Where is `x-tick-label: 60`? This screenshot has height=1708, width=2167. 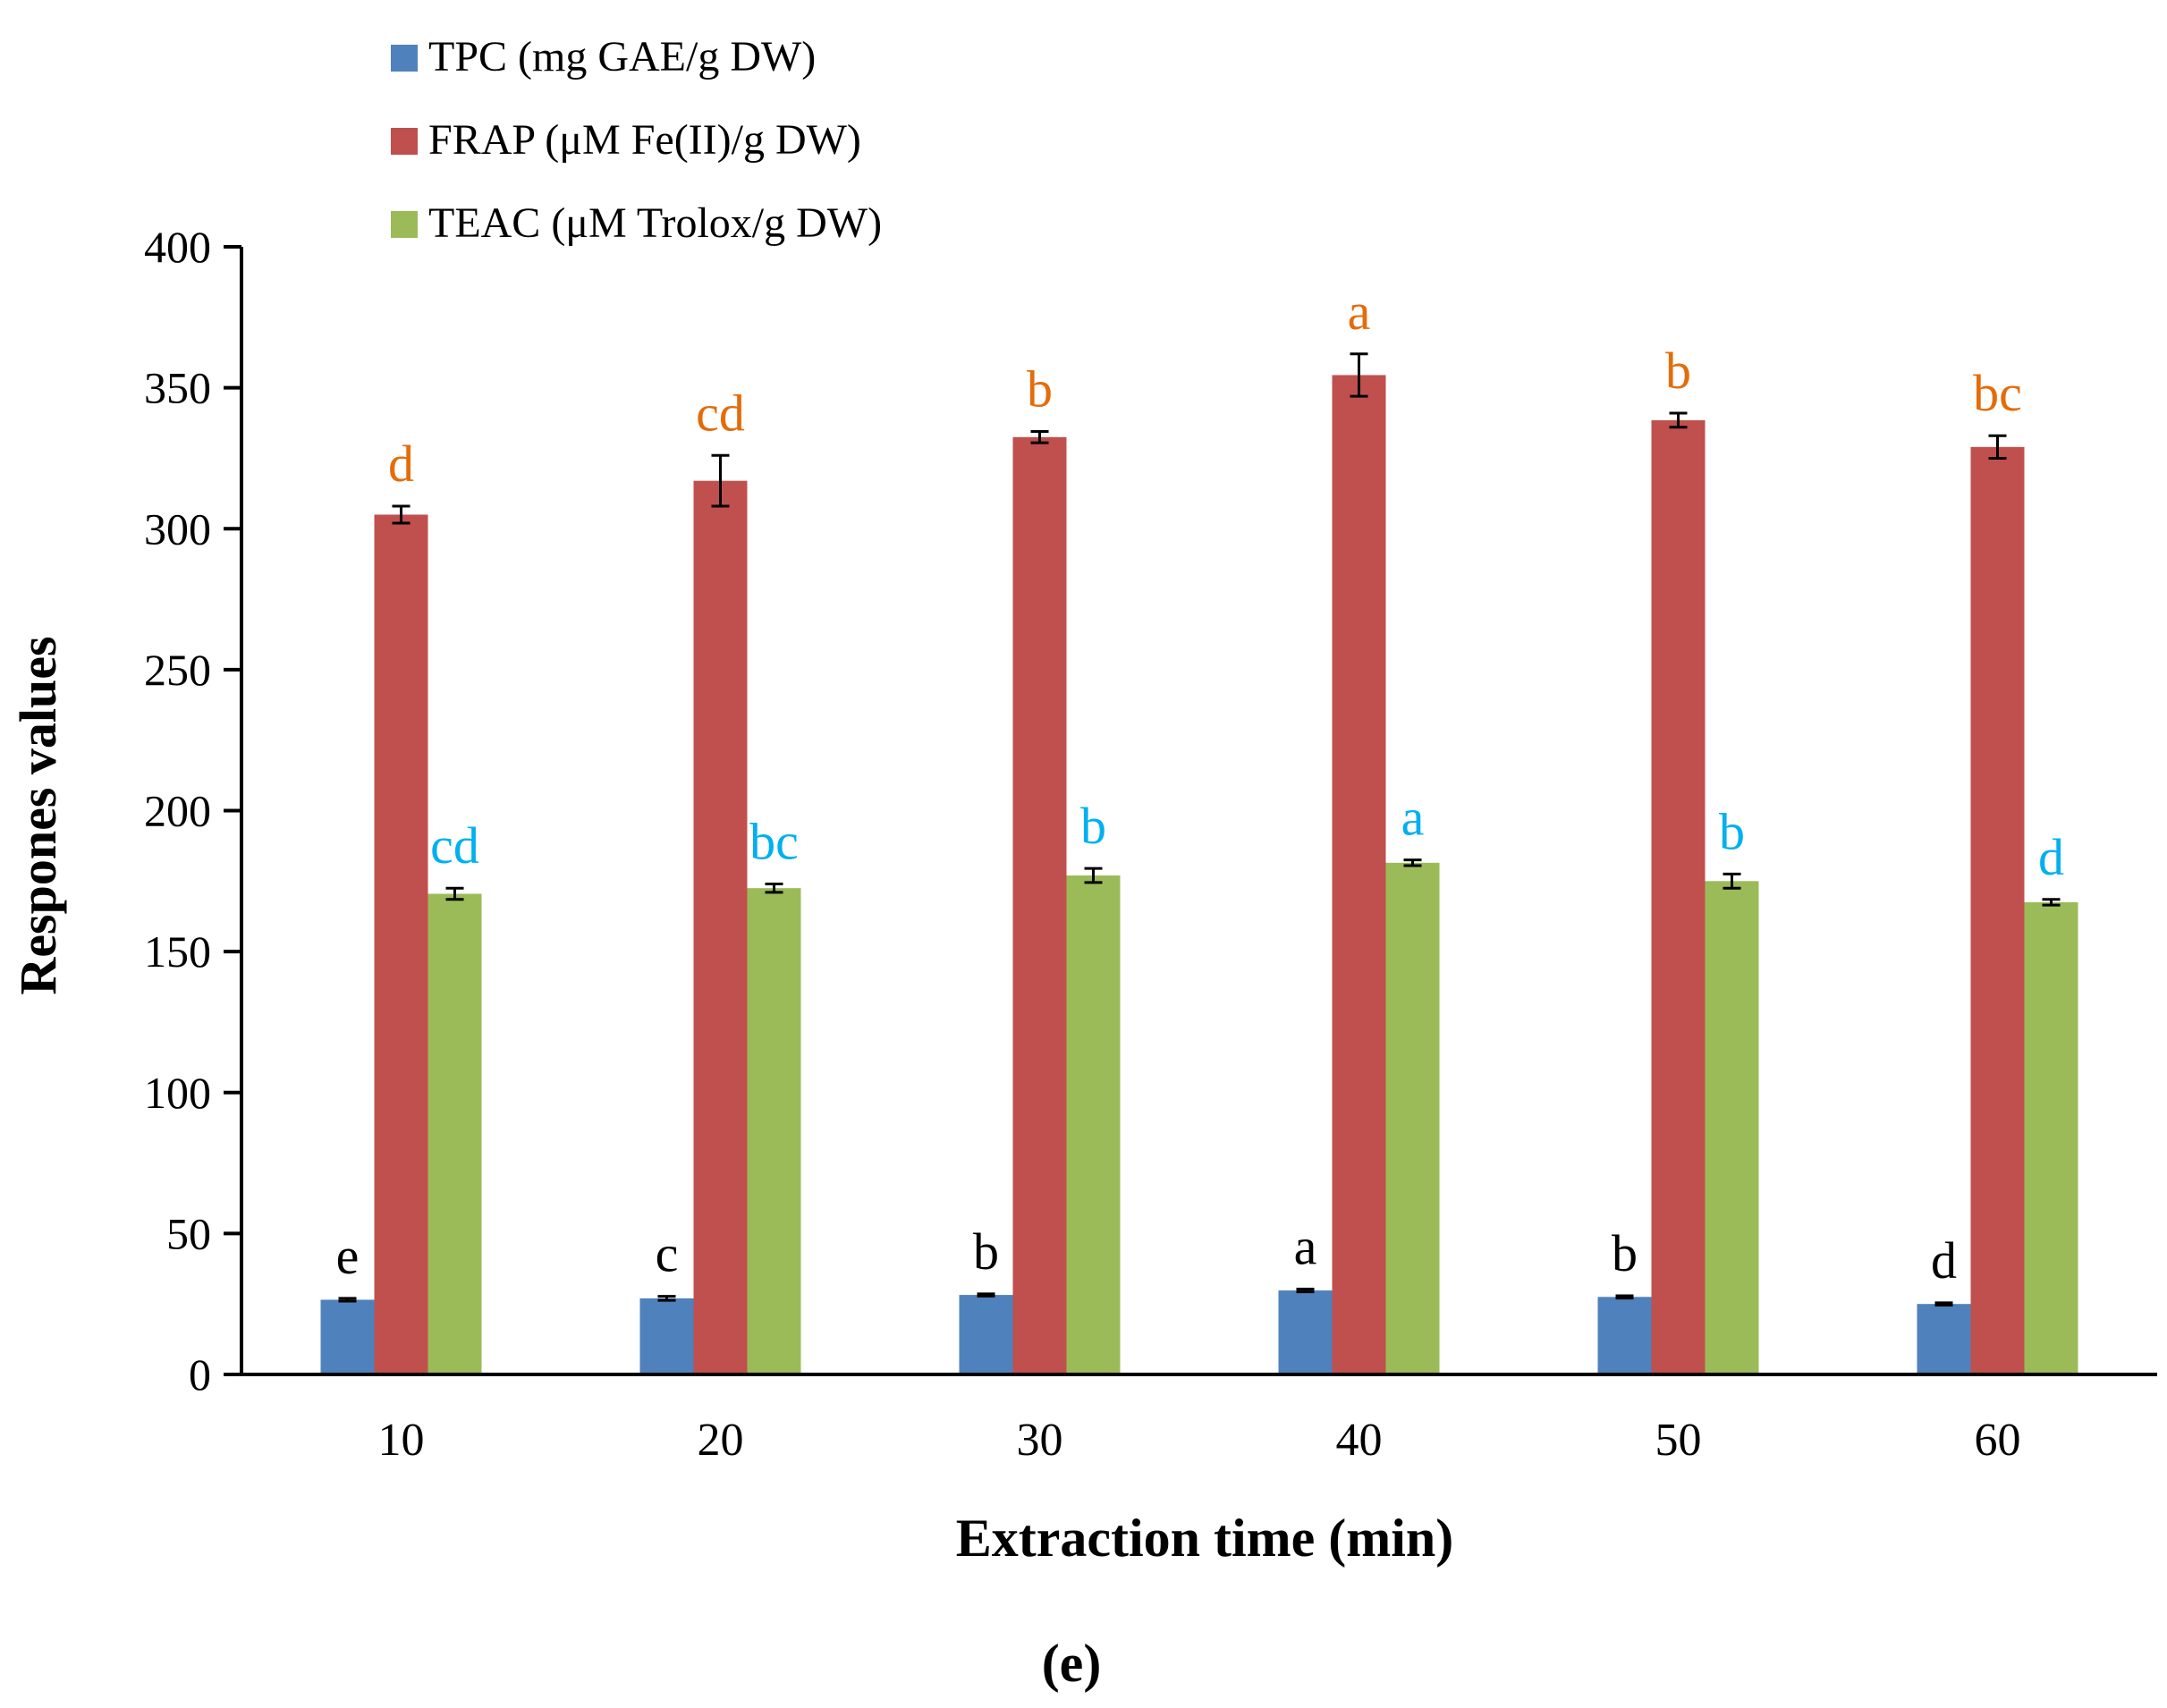 x-tick-label: 60 is located at coordinates (1998, 1440).